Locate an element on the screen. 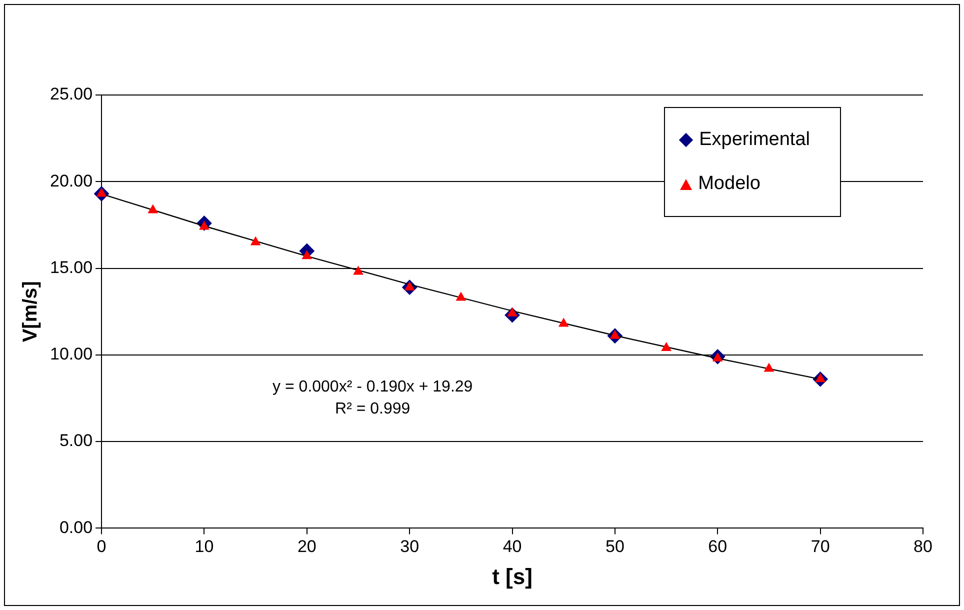 The width and height of the screenshot is (964, 610). legend-label: Experimental is located at coordinates (754, 140).